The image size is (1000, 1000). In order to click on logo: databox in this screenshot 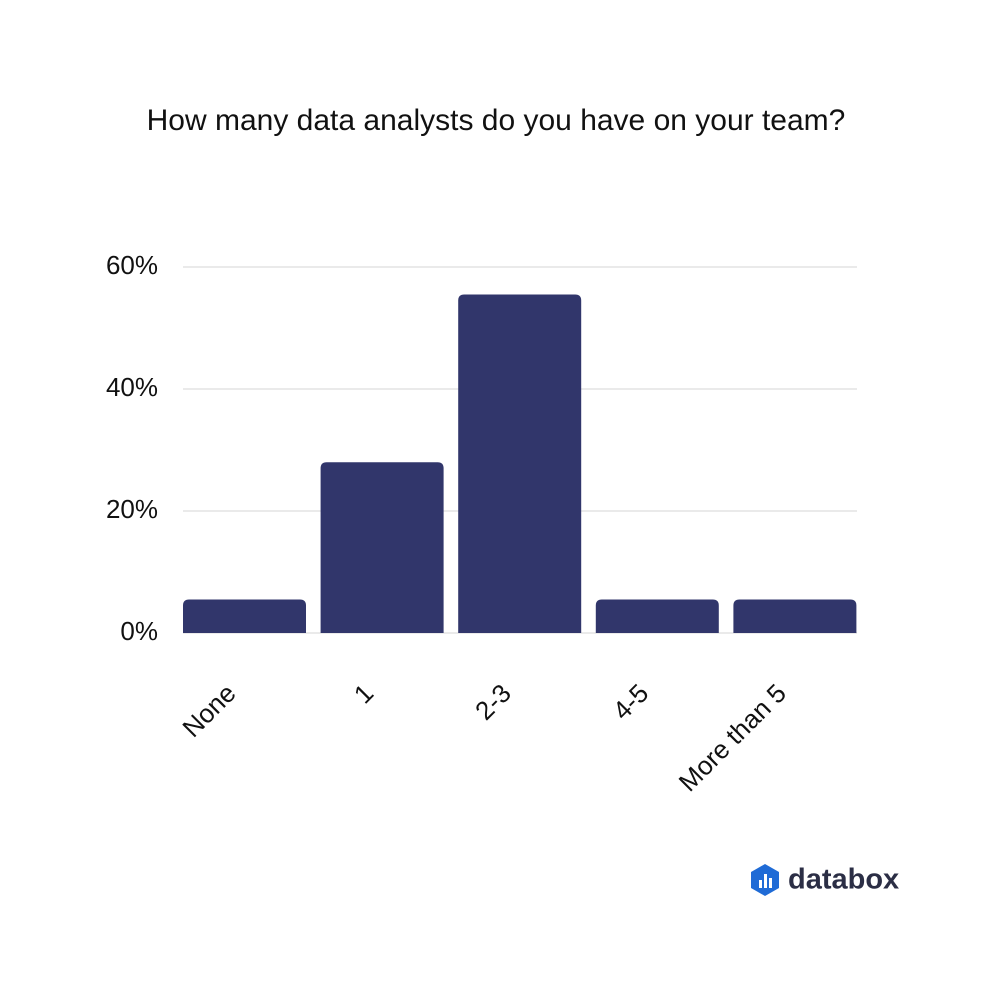, I will do `click(825, 880)`.